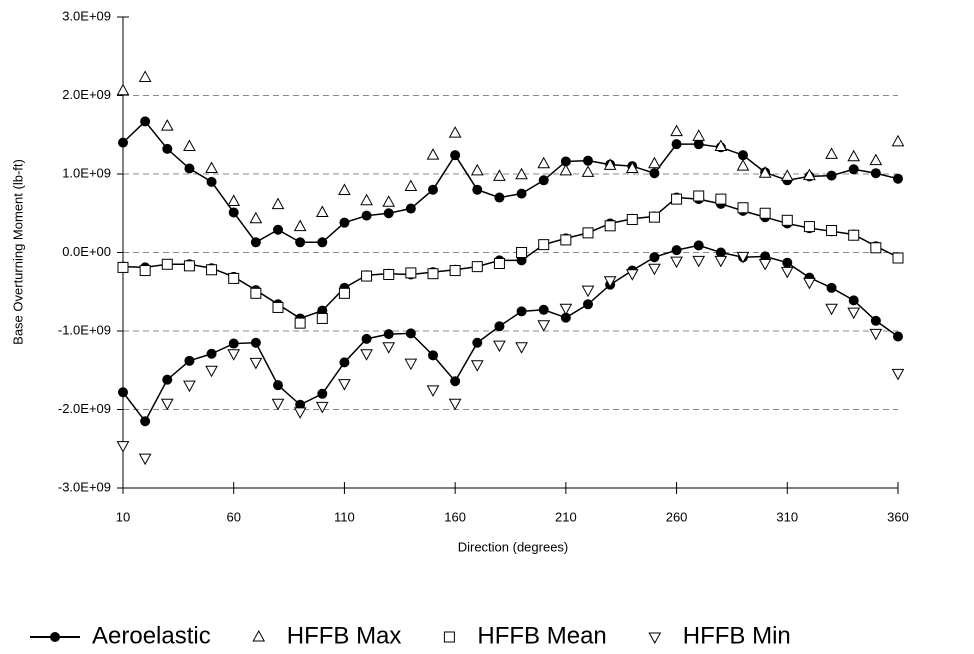 This screenshot has height=654, width=974. What do you see at coordinates (151, 635) in the screenshot?
I see `legend-label: Aeroelastic` at bounding box center [151, 635].